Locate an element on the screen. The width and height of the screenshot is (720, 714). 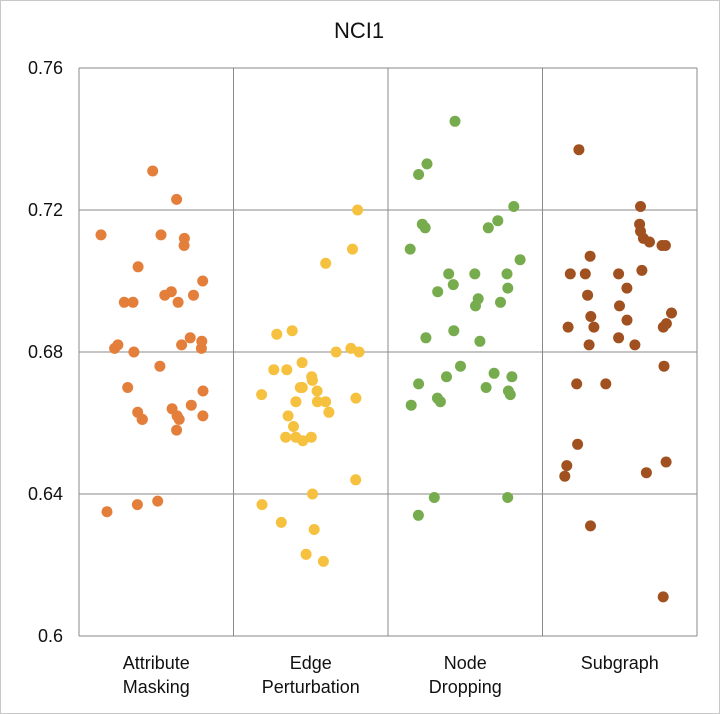
category-label: Subgraph is located at coordinates (620, 663).